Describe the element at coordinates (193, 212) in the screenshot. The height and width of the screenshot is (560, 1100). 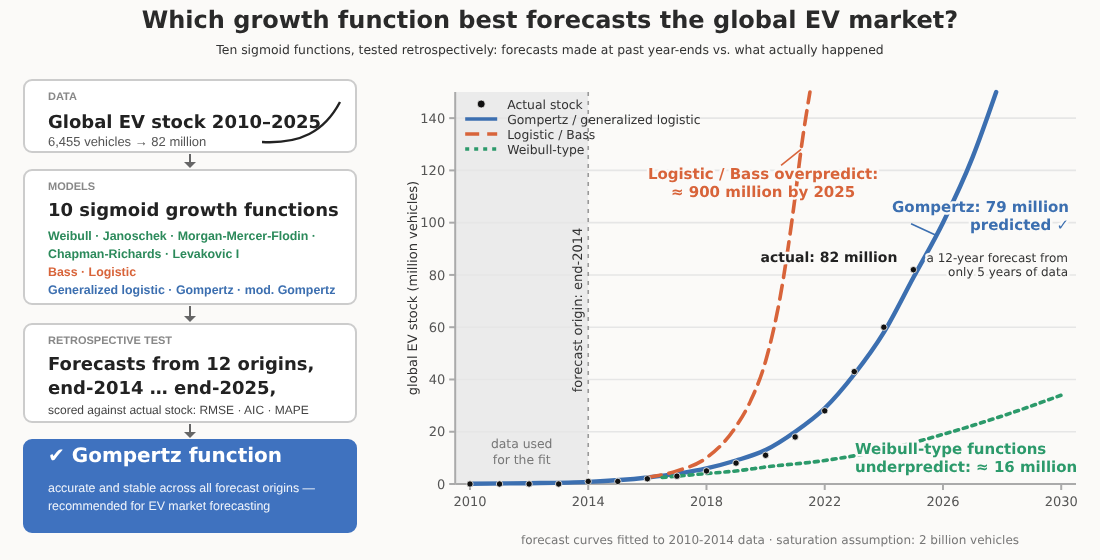
I see `text: 10 sigmoid growth functions` at that location.